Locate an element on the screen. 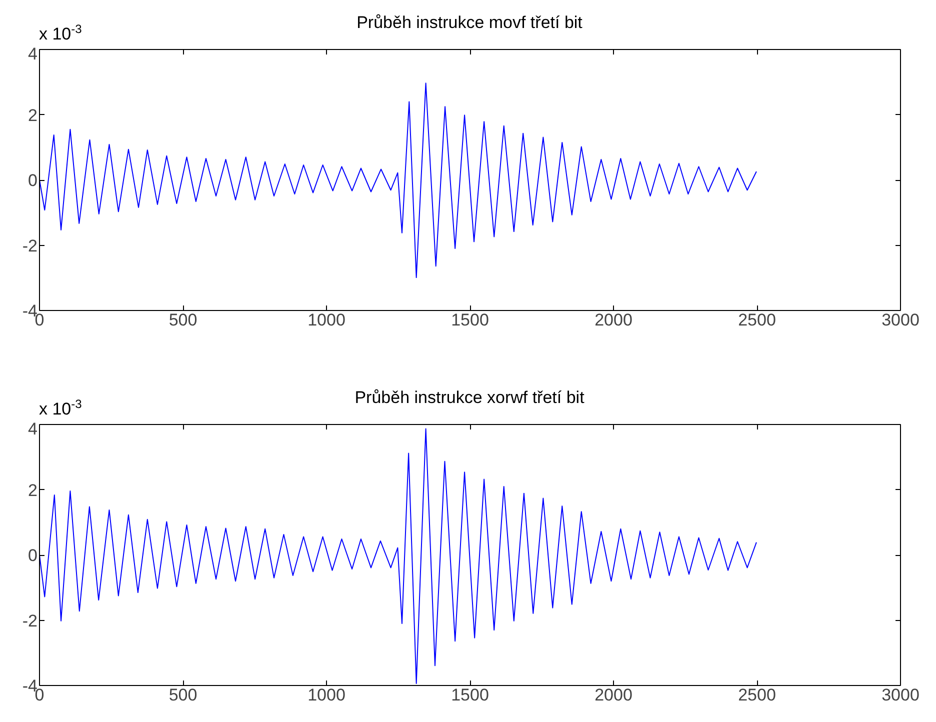  chart-title: Průběh instrukce movf třetí bit is located at coordinates (469, 22).